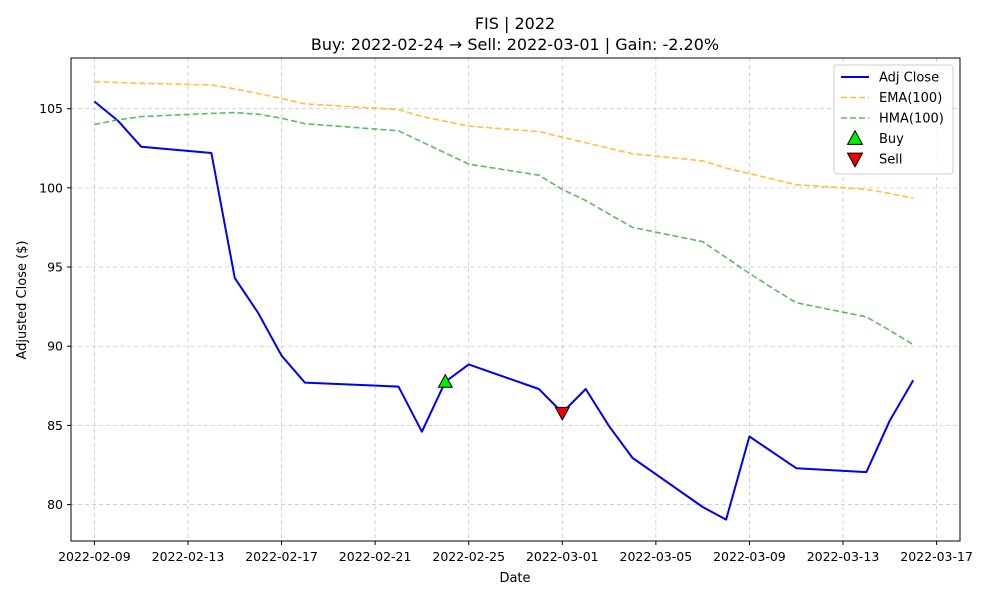  What do you see at coordinates (514, 578) in the screenshot?
I see `x-axis-label: Date` at bounding box center [514, 578].